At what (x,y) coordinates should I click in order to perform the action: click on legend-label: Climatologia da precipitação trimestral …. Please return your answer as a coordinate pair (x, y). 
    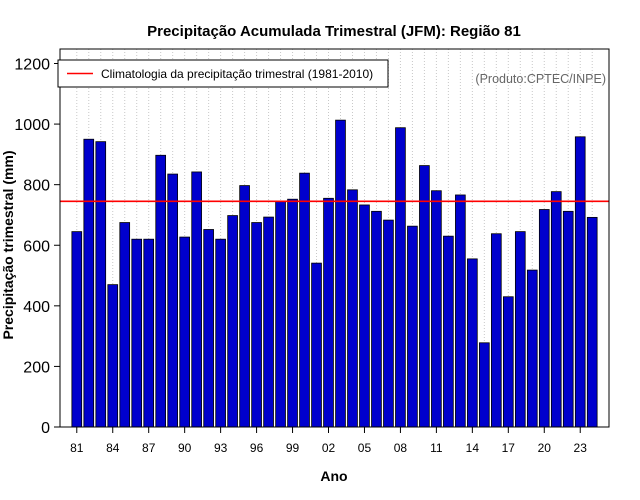
    Looking at the image, I should click on (237, 74).